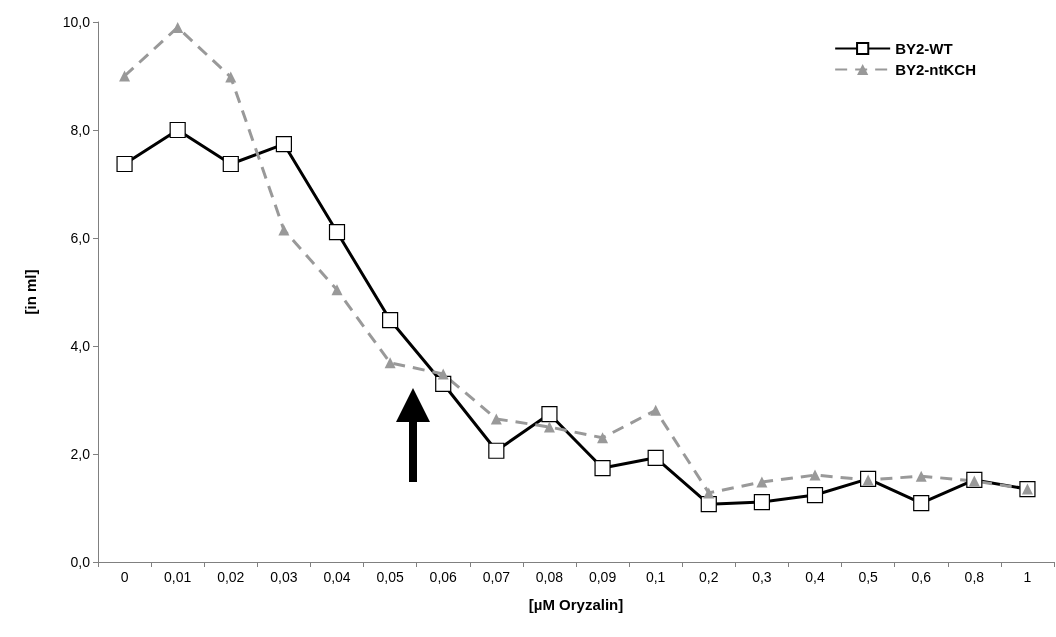 Image resolution: width=1056 pixels, height=637 pixels. Describe the element at coordinates (974, 577) in the screenshot. I see `x-tick-label: 0,8` at that location.